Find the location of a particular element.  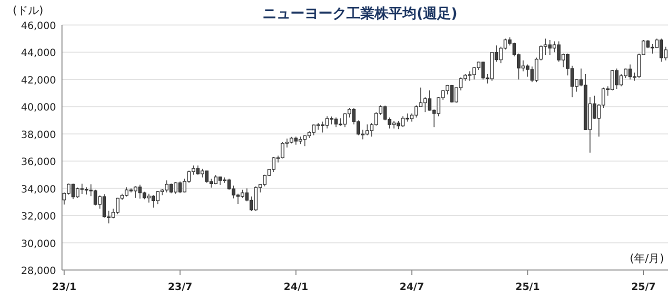

y-tick-label: 46,000 is located at coordinates (38, 26).